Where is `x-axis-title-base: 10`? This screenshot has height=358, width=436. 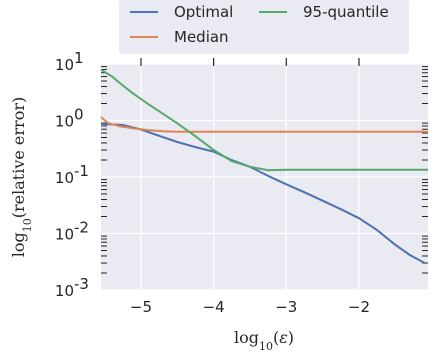
x-axis-title-base: 10 is located at coordinates (266, 346).